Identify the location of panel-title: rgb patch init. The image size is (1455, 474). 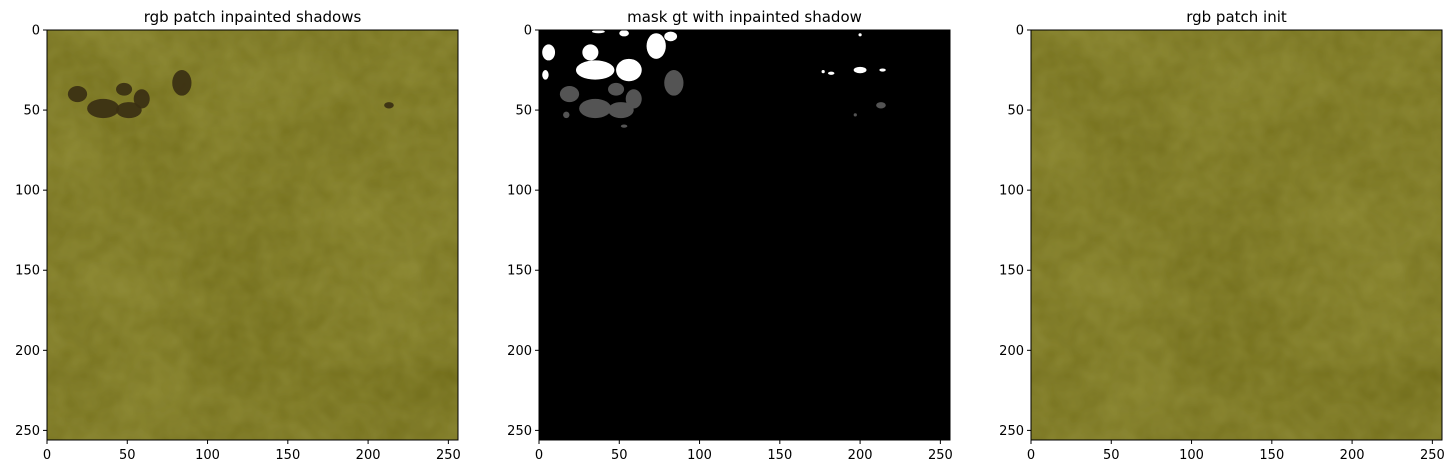
(1236, 17).